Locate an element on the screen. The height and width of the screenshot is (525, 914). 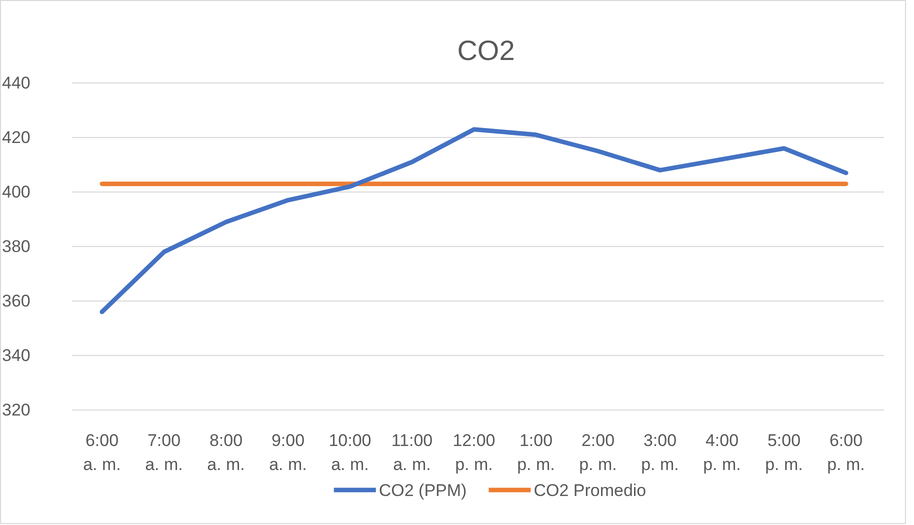
y-tick-label: 420 is located at coordinates (16, 137).